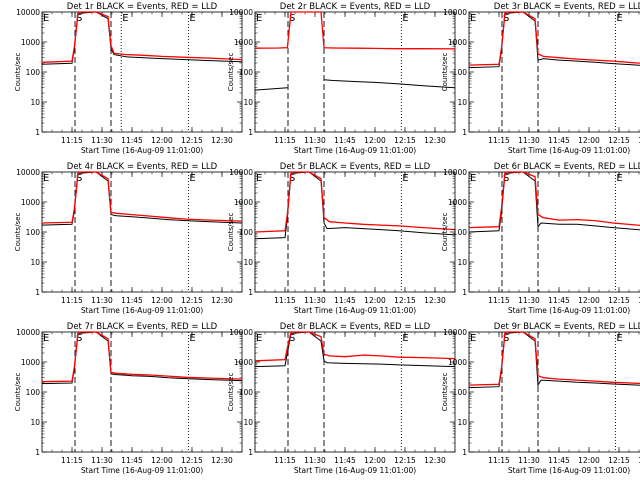 This screenshot has height=480, width=640. Describe the element at coordinates (567, 7) in the screenshot. I see `chart-title: Det 3r BLACK = Events, RED = LLD` at that location.